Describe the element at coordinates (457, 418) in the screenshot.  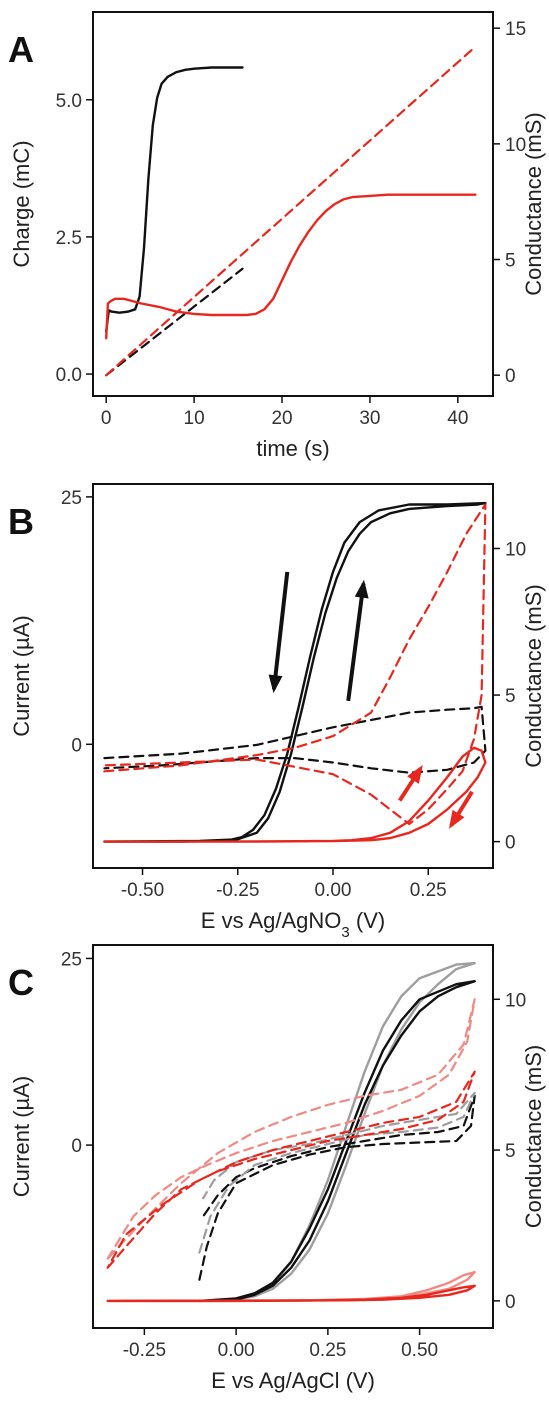
I see `x-tick-label: 40` at that location.